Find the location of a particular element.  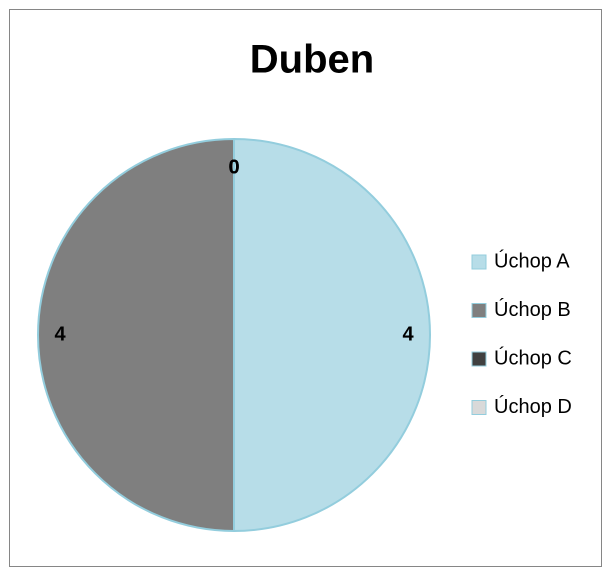

legend-label: Úchop B is located at coordinates (532, 309).